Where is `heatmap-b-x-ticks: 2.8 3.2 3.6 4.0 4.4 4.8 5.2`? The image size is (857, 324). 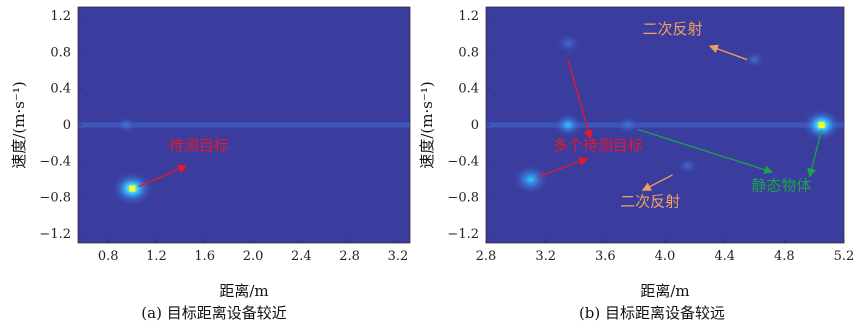
heatmap-b-x-ticks: 2.8 3.2 3.6 4.0 4.4 4.8 5.2 is located at coordinates (665, 251).